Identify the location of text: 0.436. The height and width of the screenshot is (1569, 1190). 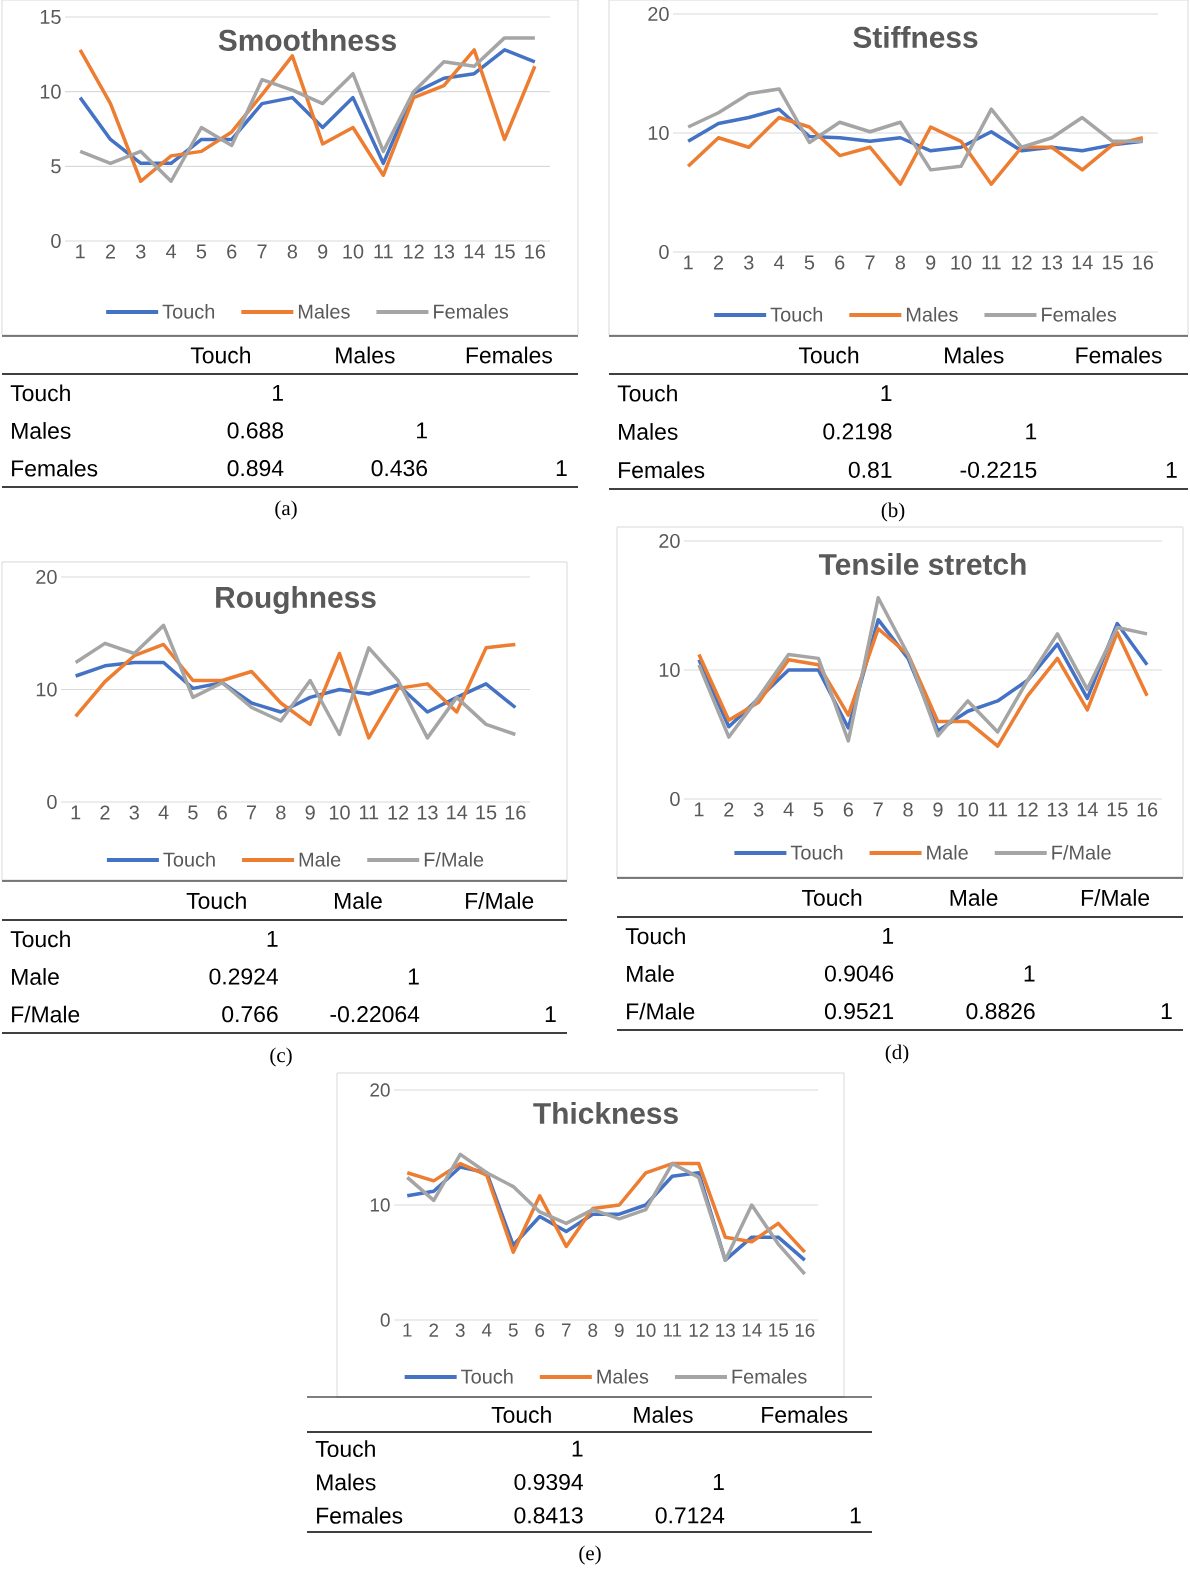
(399, 468).